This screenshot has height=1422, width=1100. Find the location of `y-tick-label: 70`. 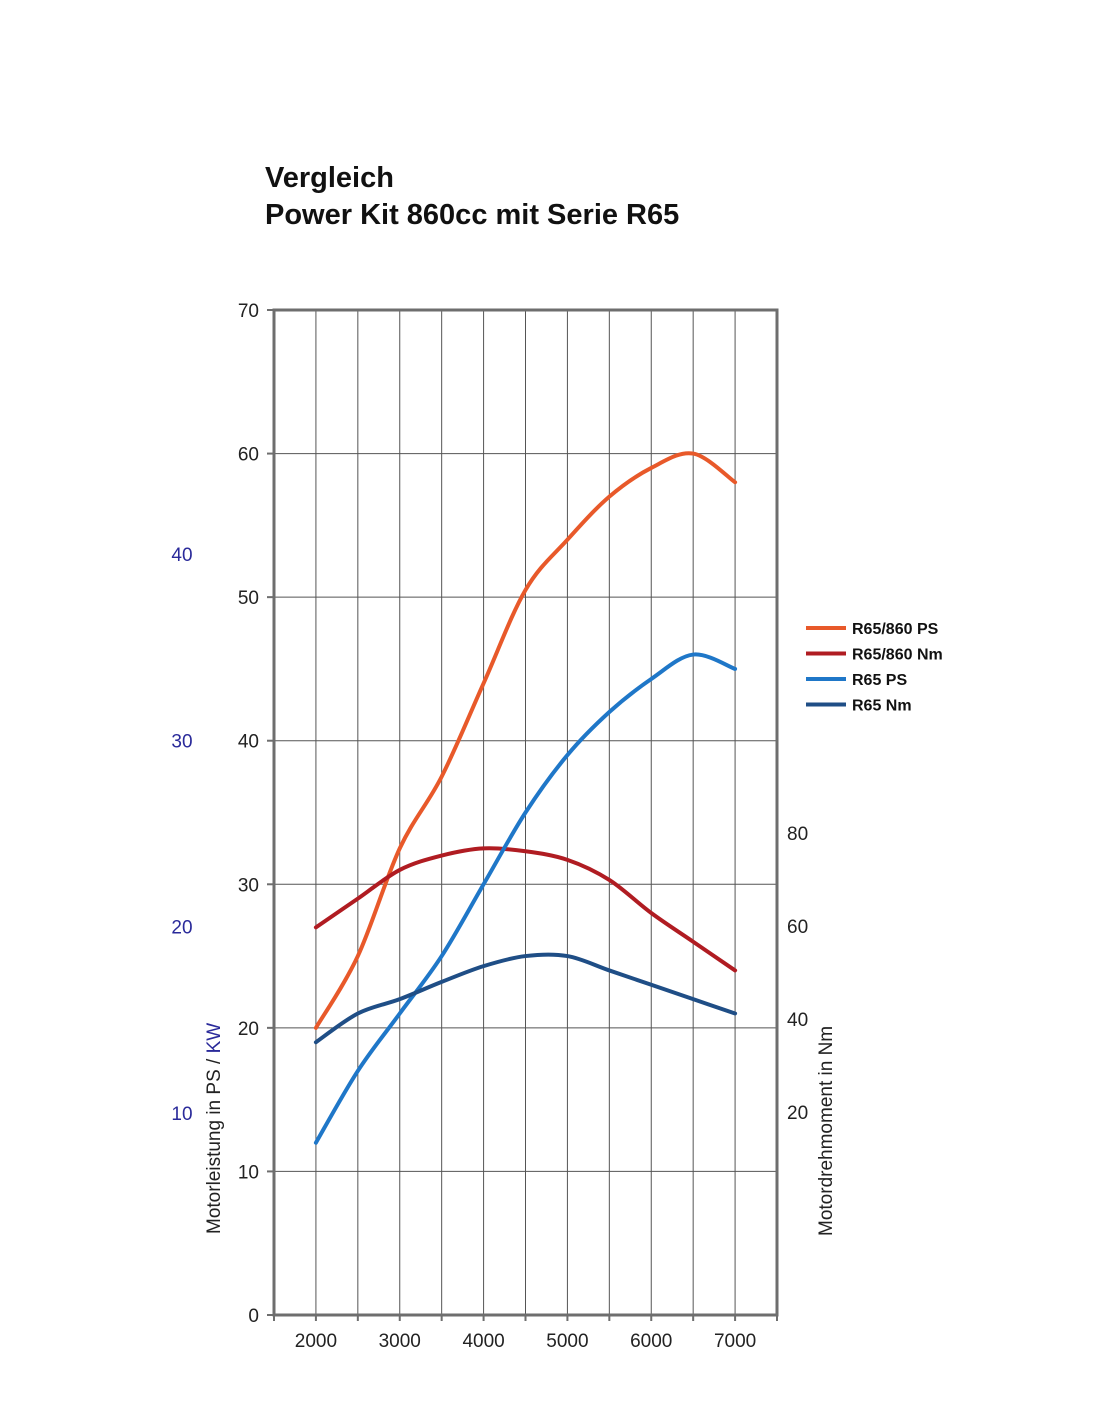

y-tick-label: 70 is located at coordinates (248, 311).